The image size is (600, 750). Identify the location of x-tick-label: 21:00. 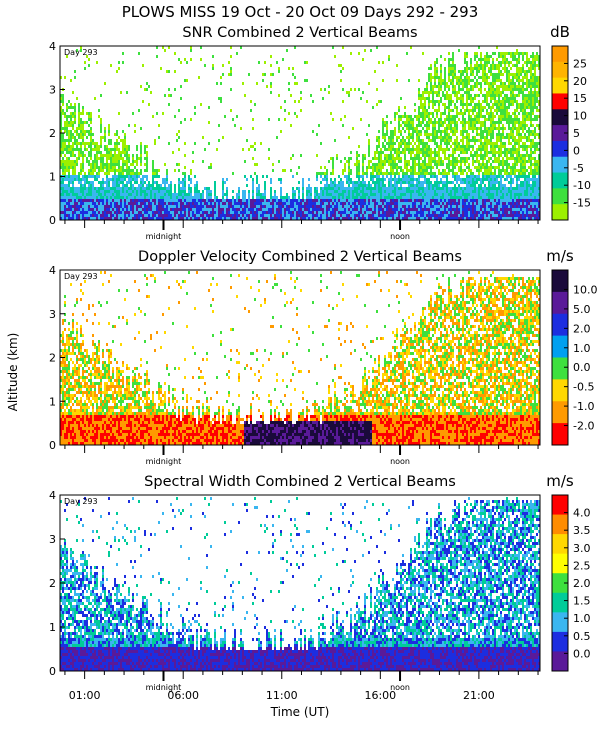
(479, 695).